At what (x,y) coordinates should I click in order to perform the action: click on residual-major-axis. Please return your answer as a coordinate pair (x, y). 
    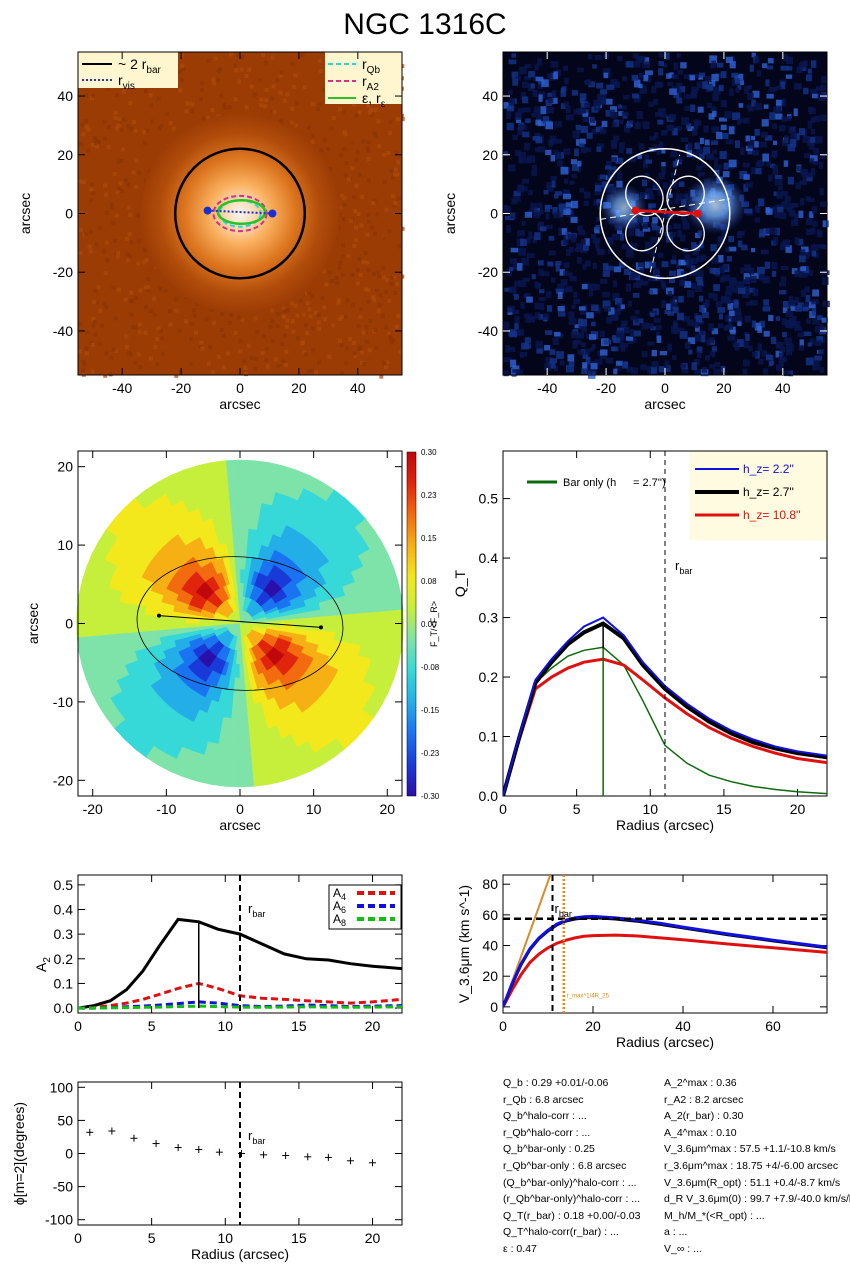
    Looking at the image, I should click on (665, 209).